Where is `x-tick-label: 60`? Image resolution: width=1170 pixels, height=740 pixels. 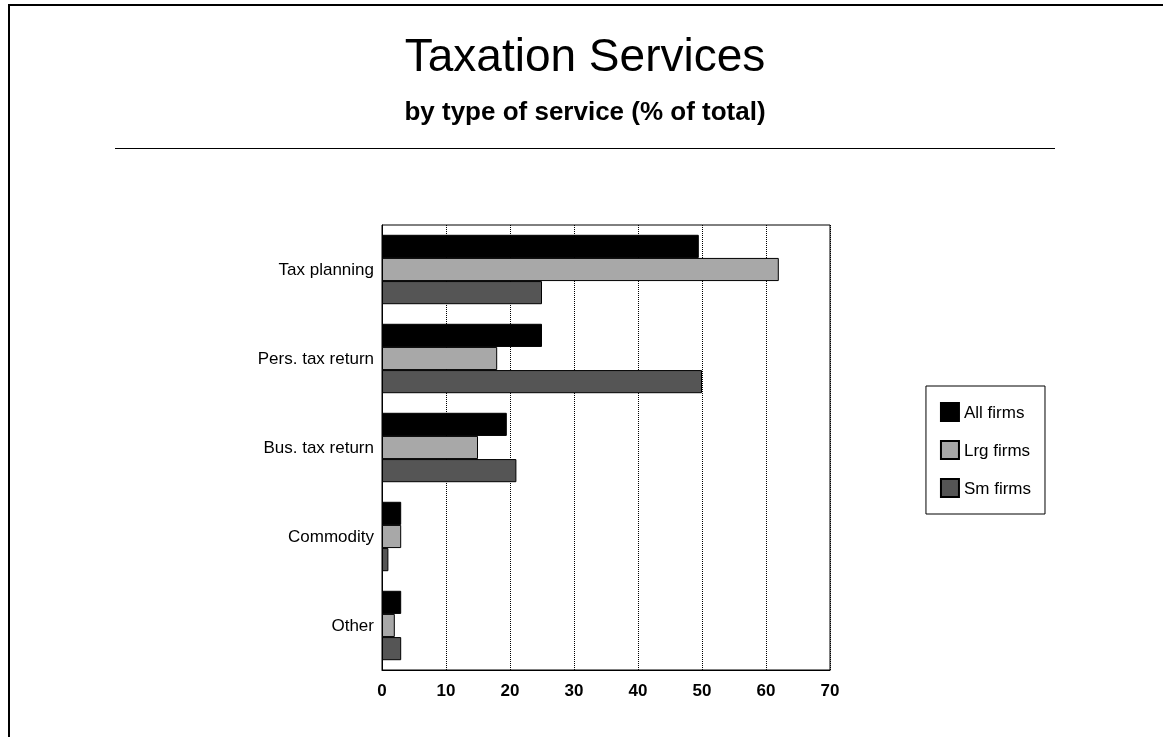
x-tick-label: 60 is located at coordinates (766, 690).